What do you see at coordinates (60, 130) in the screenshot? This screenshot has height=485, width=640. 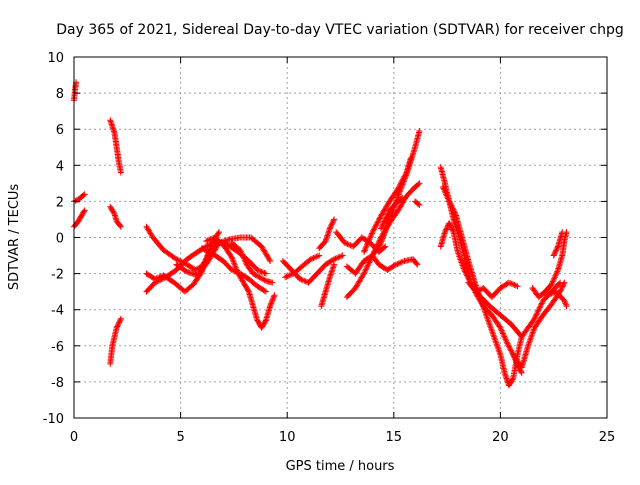 I see `y-tick-label: 6` at bounding box center [60, 130].